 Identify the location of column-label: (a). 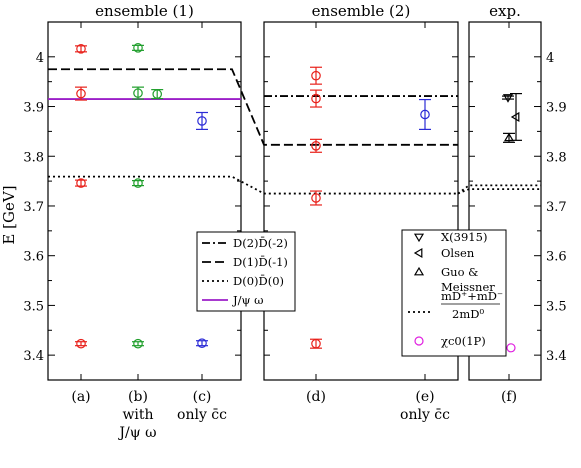
(80, 397).